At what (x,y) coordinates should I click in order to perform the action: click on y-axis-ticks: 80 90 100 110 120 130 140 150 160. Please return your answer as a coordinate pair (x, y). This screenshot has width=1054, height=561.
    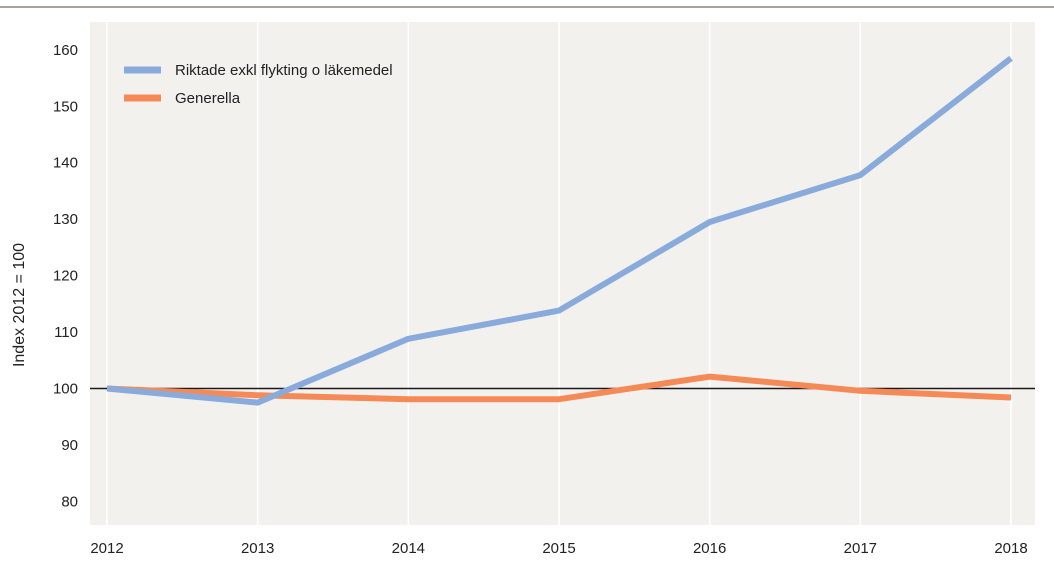
    Looking at the image, I should click on (65, 276).